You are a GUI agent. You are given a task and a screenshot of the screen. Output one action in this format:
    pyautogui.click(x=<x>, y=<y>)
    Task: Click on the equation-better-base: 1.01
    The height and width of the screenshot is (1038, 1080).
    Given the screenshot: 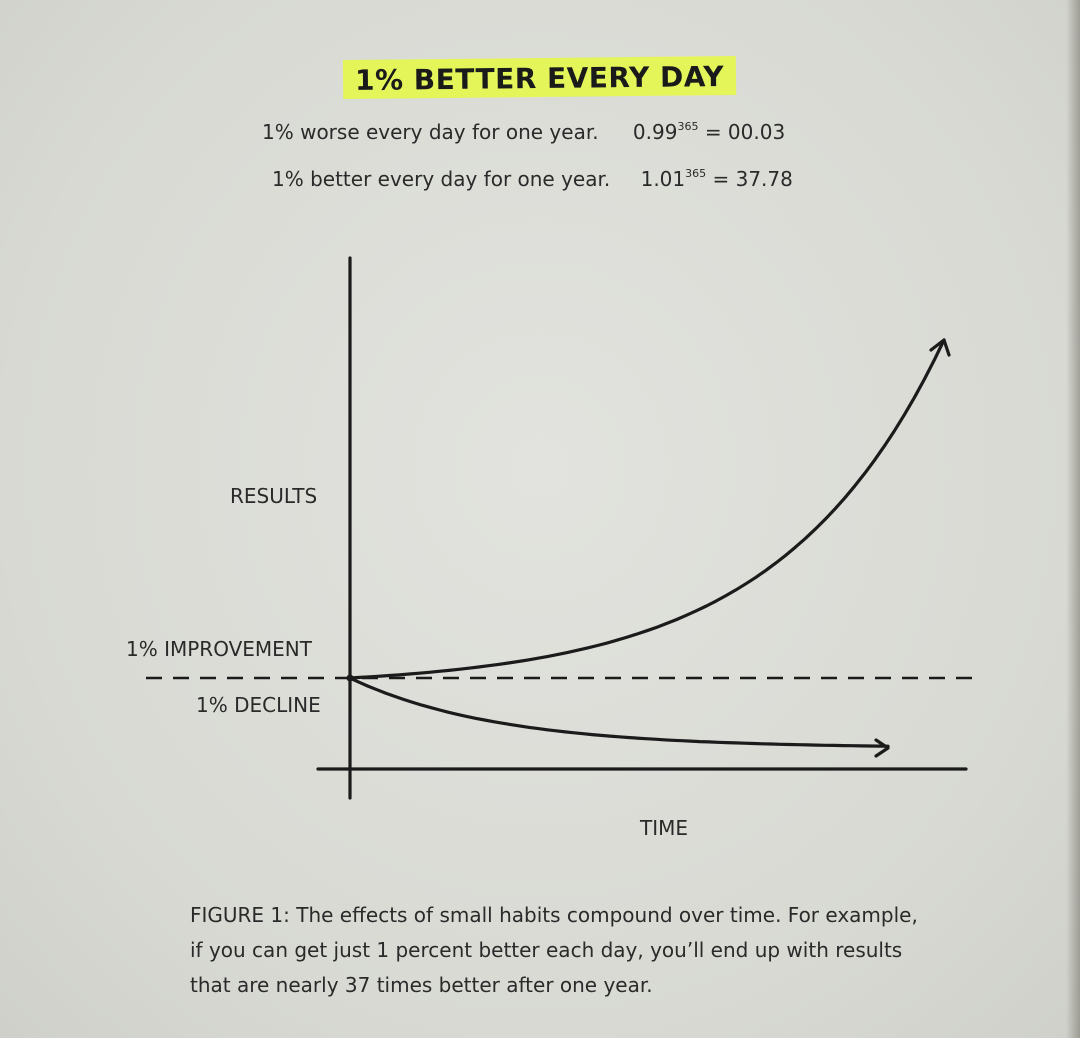 What is the action you would take?
    pyautogui.click(x=663, y=179)
    